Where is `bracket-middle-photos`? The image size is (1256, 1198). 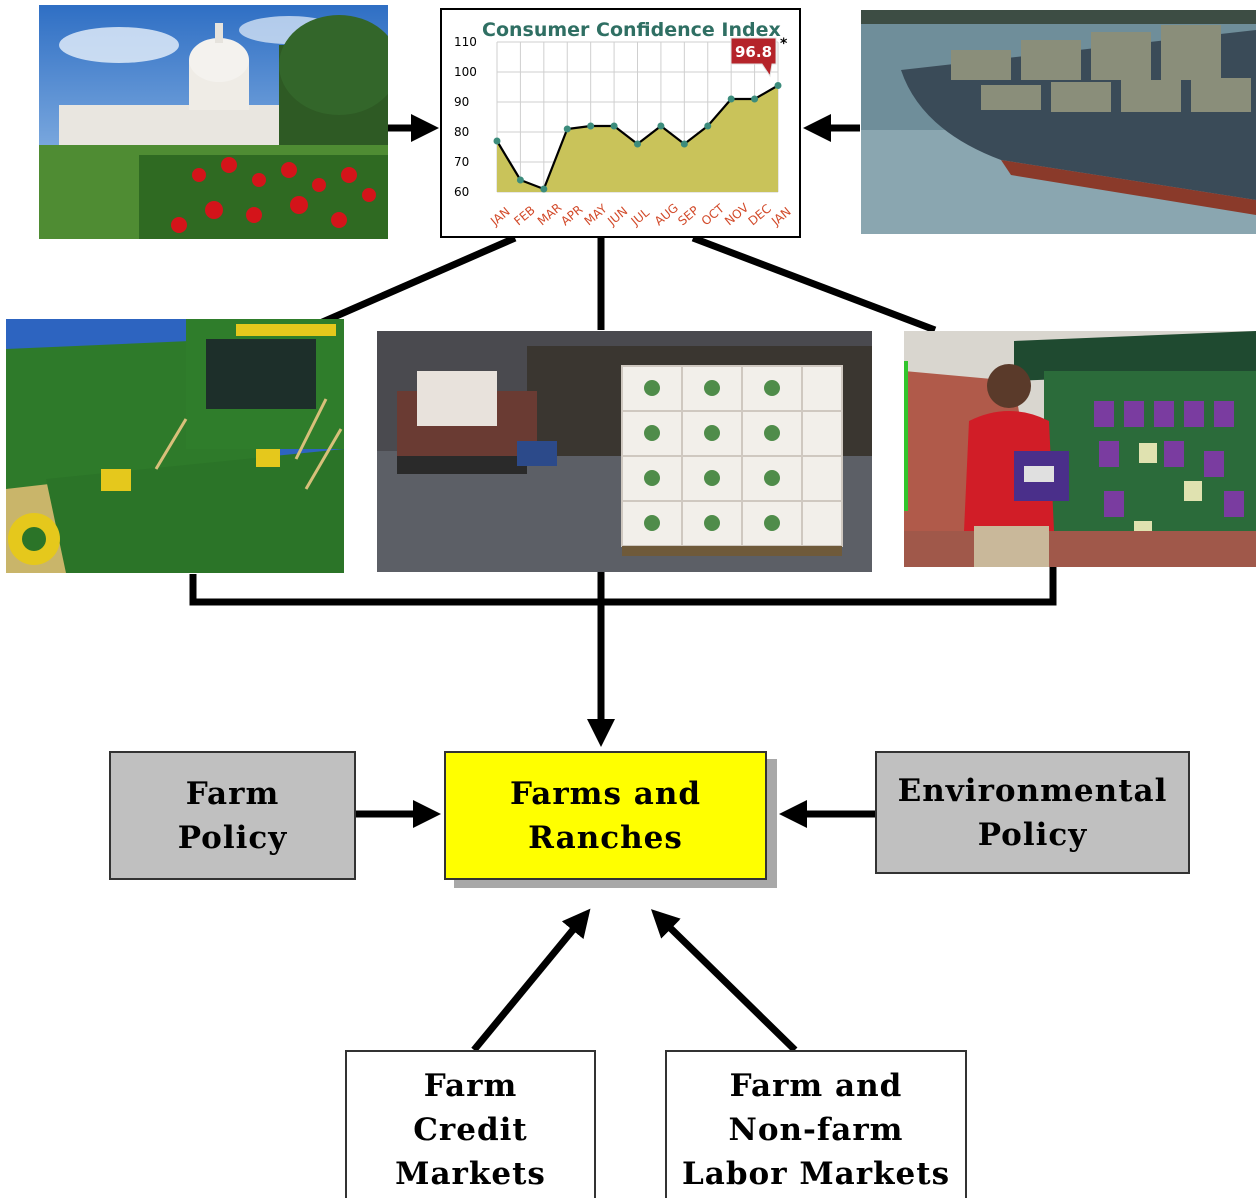
bracket-middle-photos is located at coordinates (623, 586).